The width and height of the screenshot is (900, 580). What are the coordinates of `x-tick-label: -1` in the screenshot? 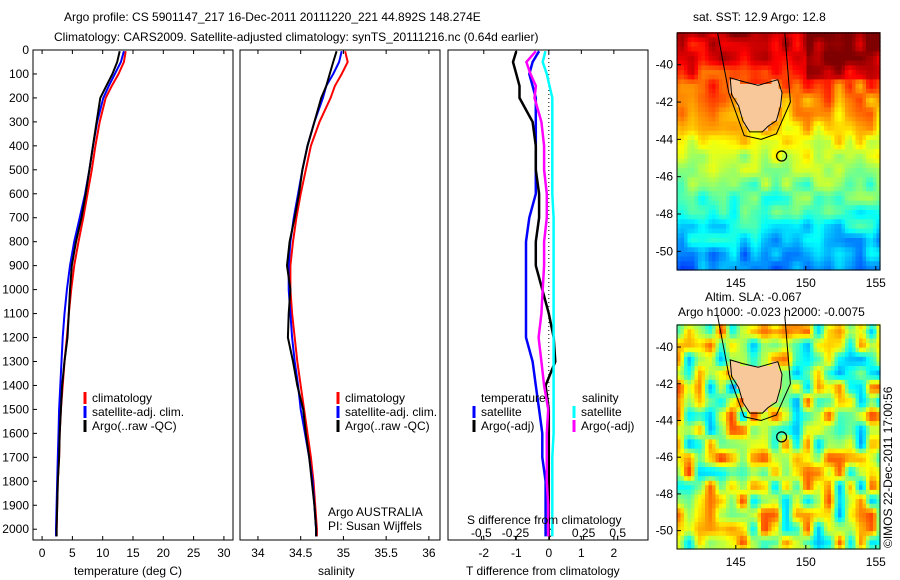 It's located at (516, 553).